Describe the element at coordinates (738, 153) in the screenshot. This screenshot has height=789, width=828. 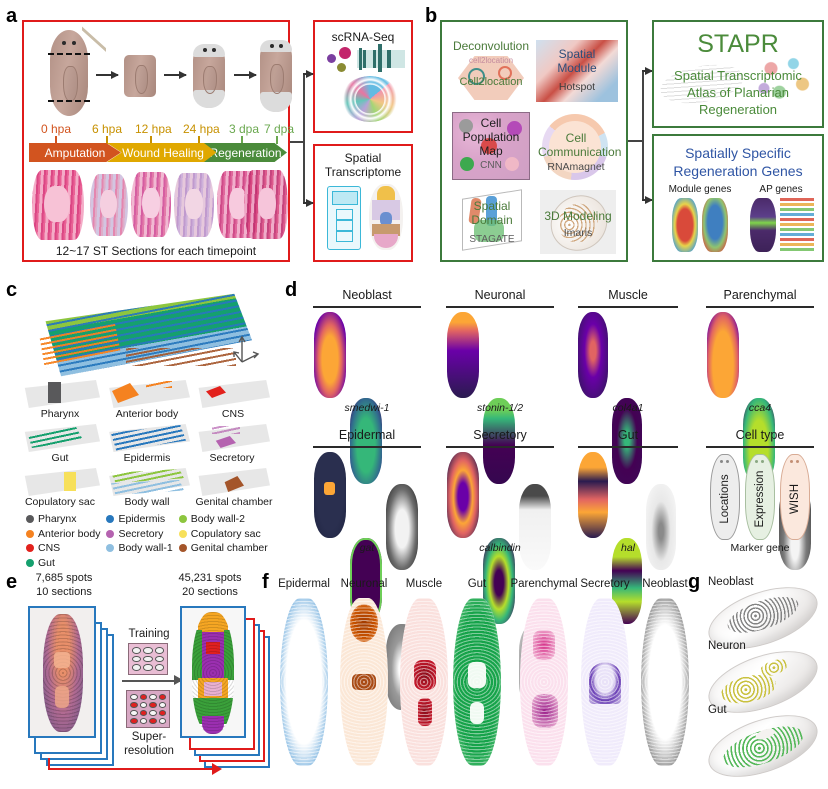
I see `genes-title-l1: Spatially Specific` at that location.